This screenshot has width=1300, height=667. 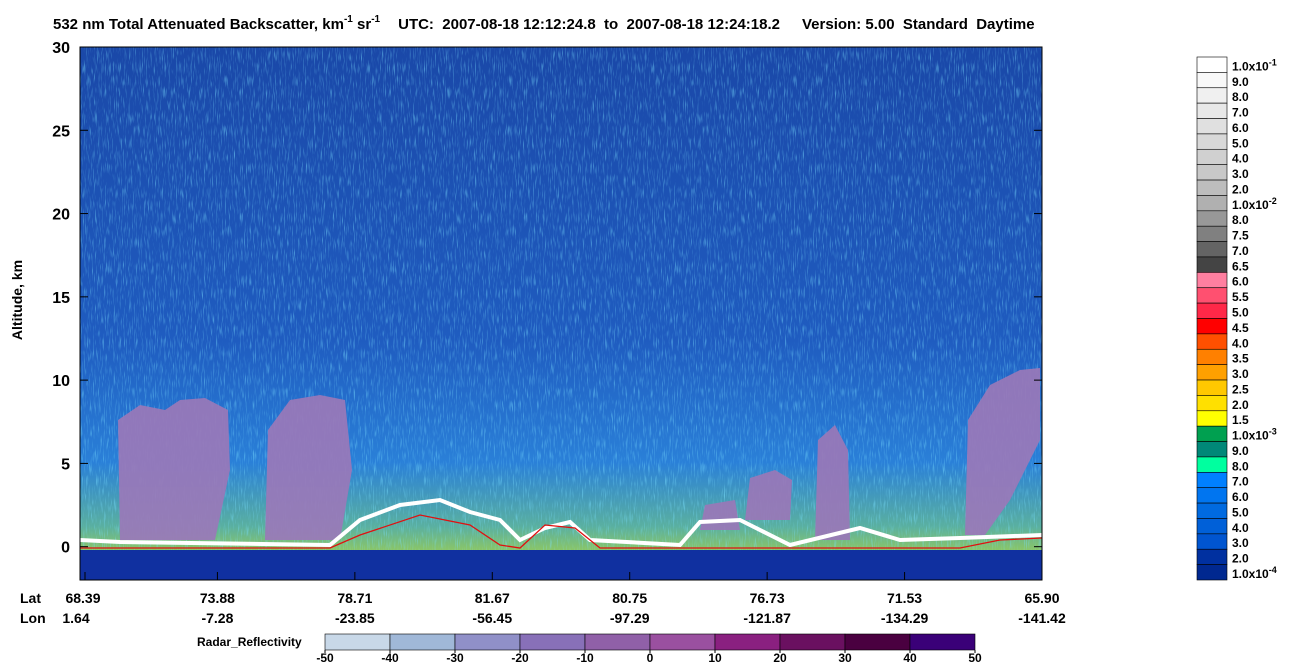 I want to click on radar-tick-label: 50, so click(x=975, y=658).